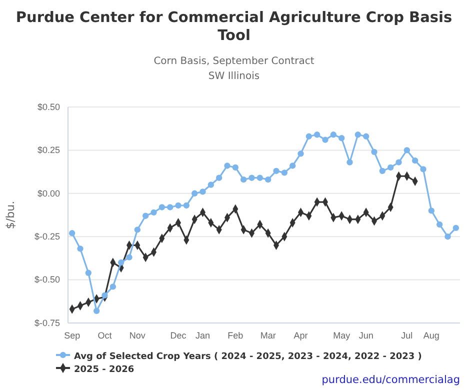 Image resolution: width=468 pixels, height=390 pixels. What do you see at coordinates (391, 380) in the screenshot?
I see `text: purdue.edu/commercialag` at bounding box center [391, 380].